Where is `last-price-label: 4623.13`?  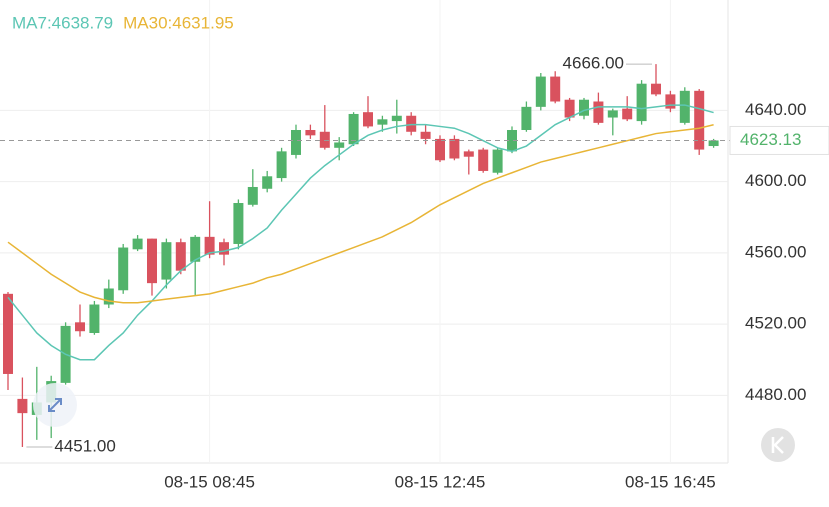
last-price-label: 4623.13 is located at coordinates (770, 139).